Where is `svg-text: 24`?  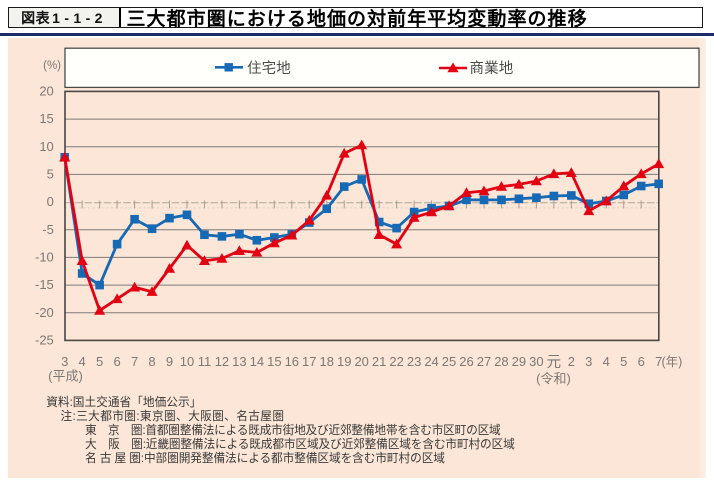
svg-text: 24 is located at coordinates (431, 361).